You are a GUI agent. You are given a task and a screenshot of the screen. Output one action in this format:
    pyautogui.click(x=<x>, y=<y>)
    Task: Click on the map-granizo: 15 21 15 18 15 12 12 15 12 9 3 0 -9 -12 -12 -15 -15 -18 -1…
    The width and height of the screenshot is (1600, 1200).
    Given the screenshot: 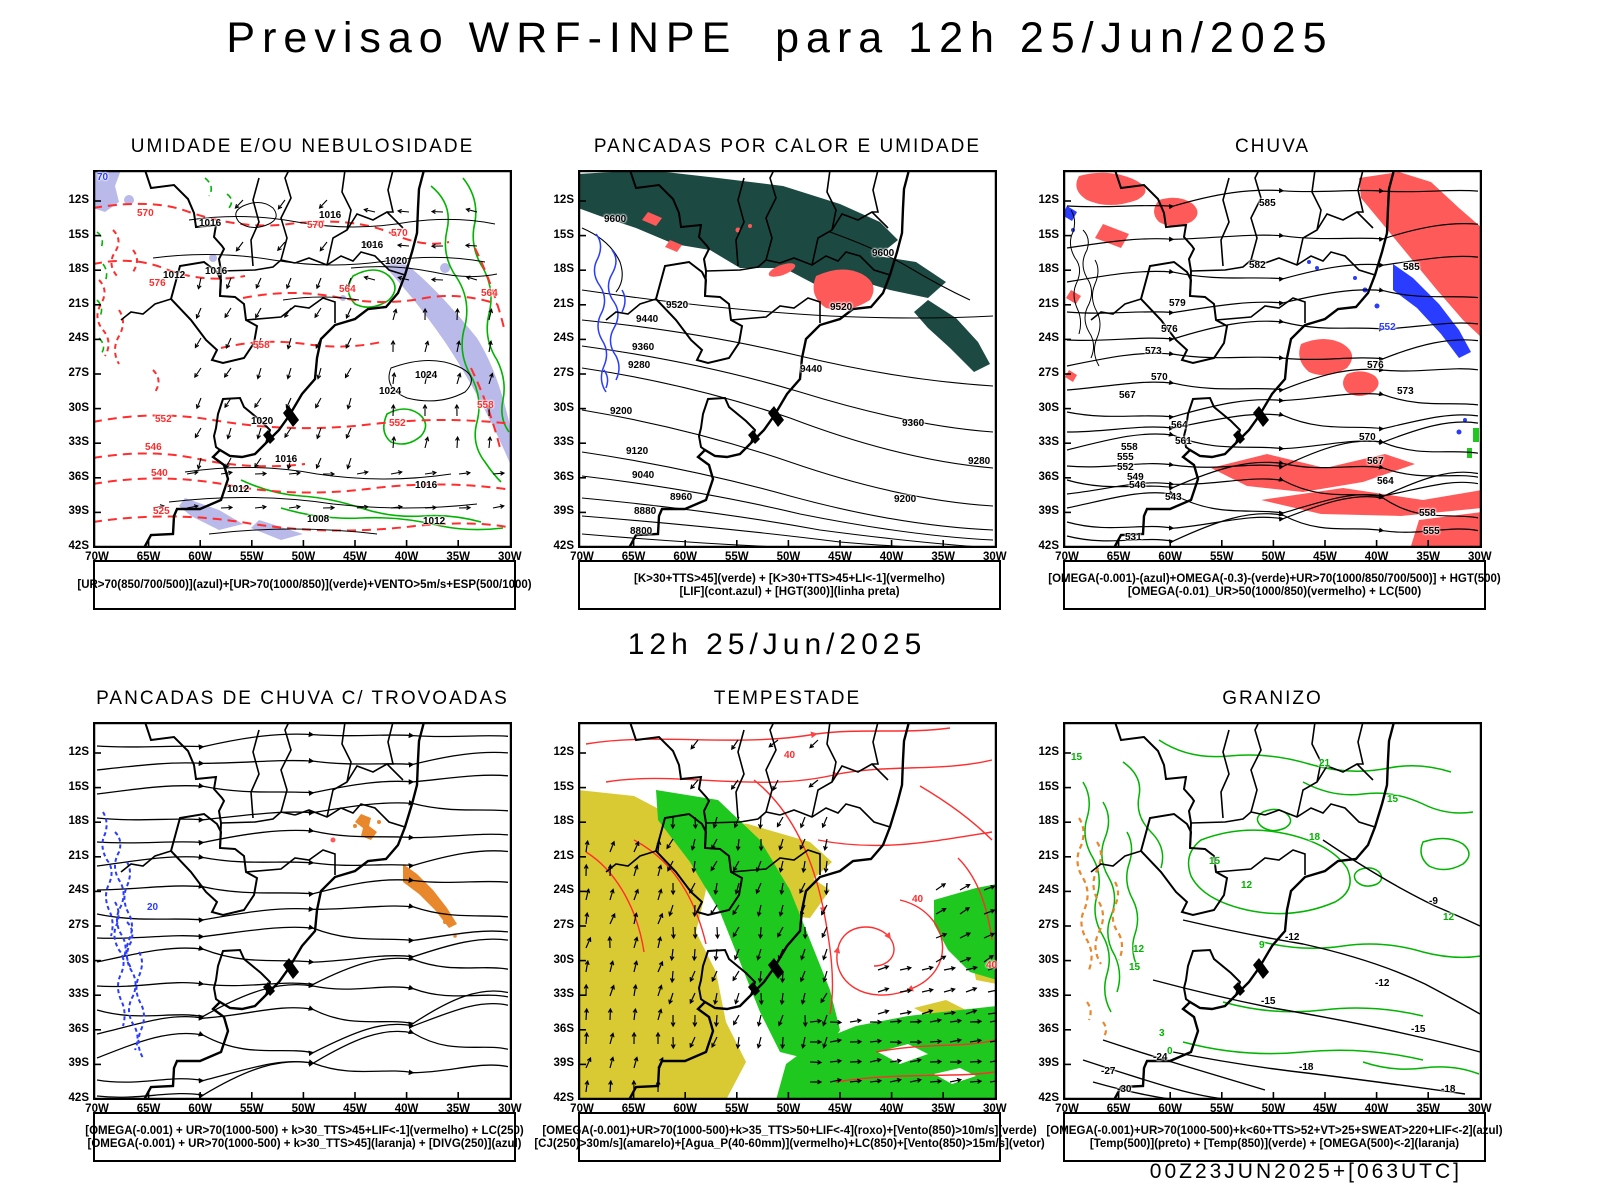 What is the action you would take?
    pyautogui.click(x=1265, y=918)
    